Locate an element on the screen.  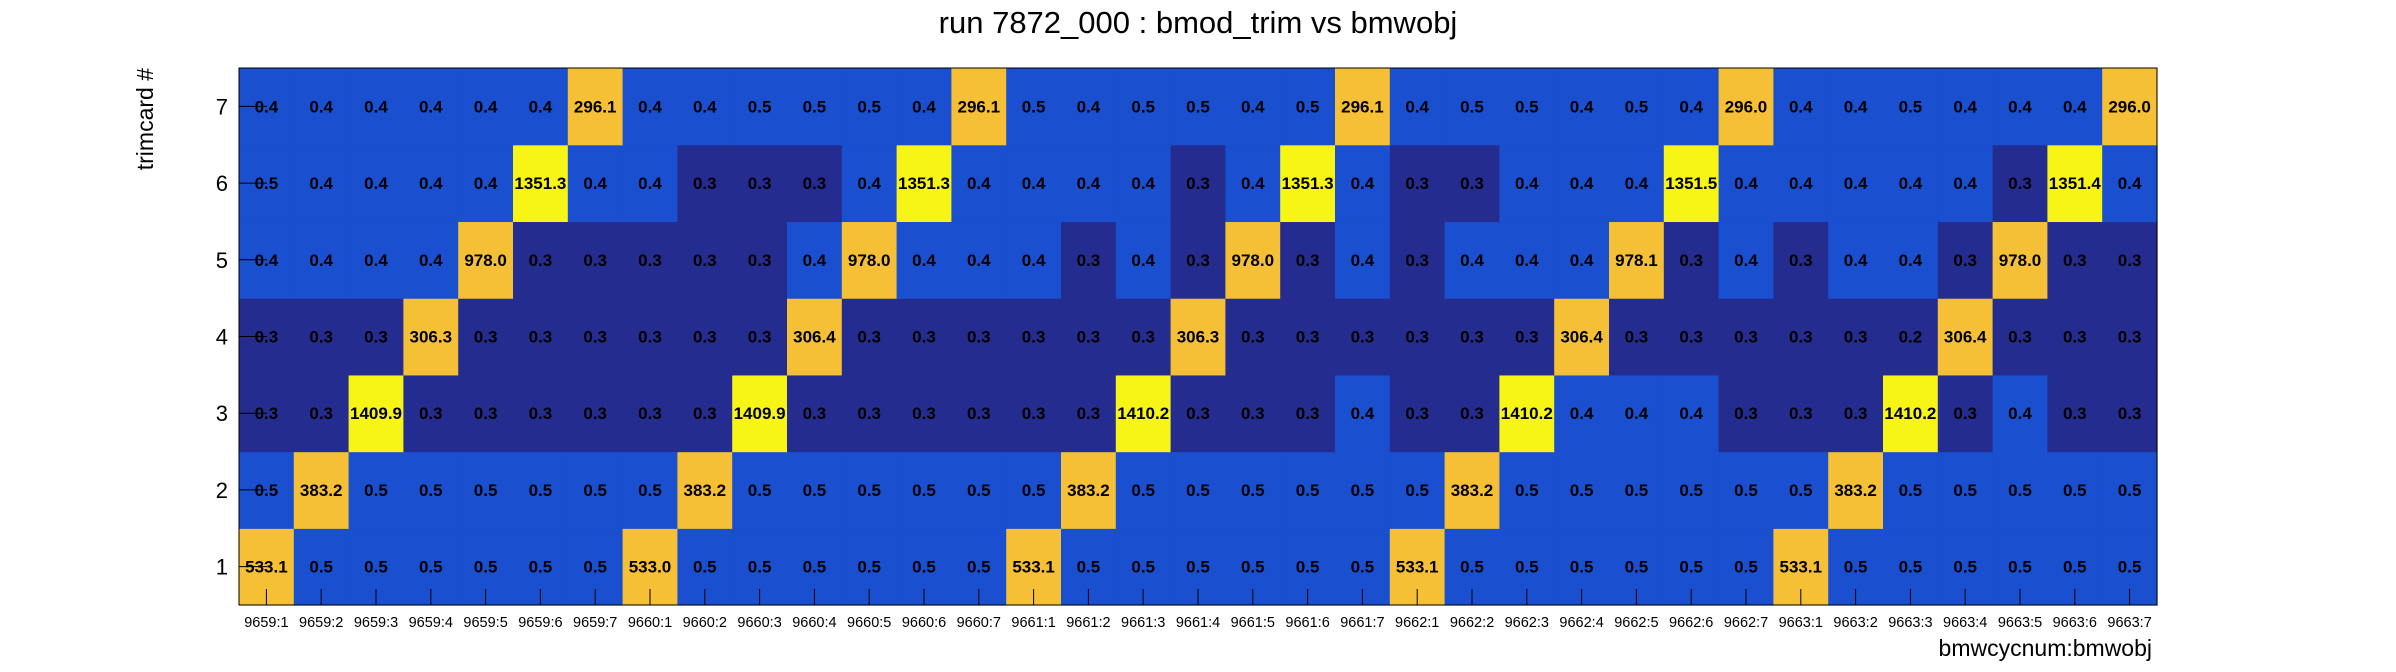
x-tick-label: 9660:1 is located at coordinates (650, 623).